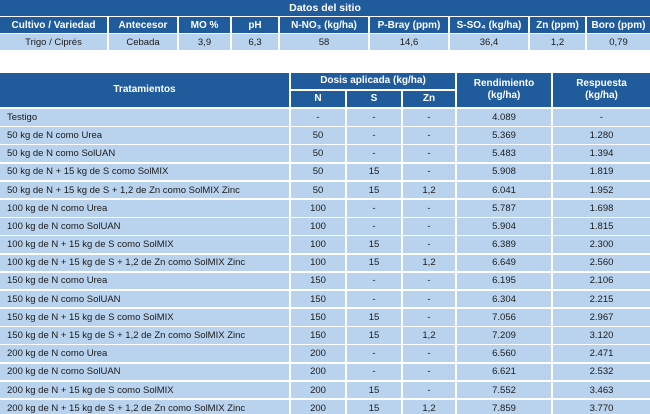 This screenshot has width=650, height=414. I want to click on response-cell: 3.120, so click(601, 335).